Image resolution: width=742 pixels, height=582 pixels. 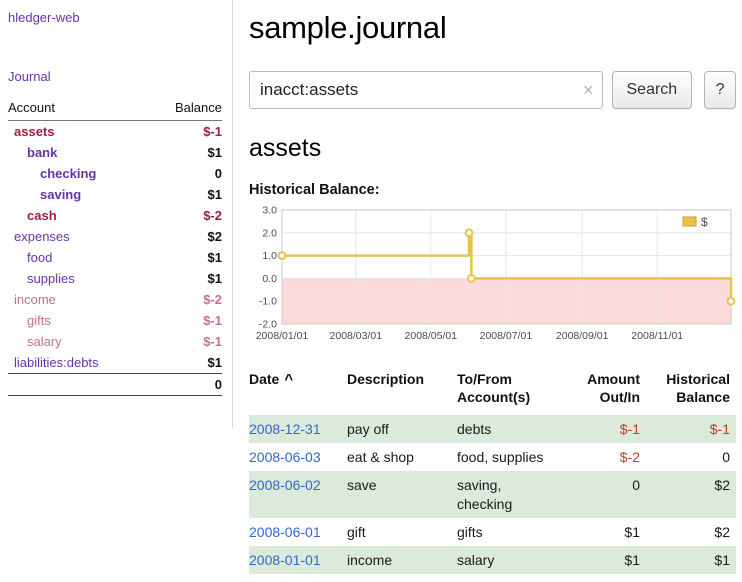 I want to click on account-row: assets $-1, so click(x=115, y=132).